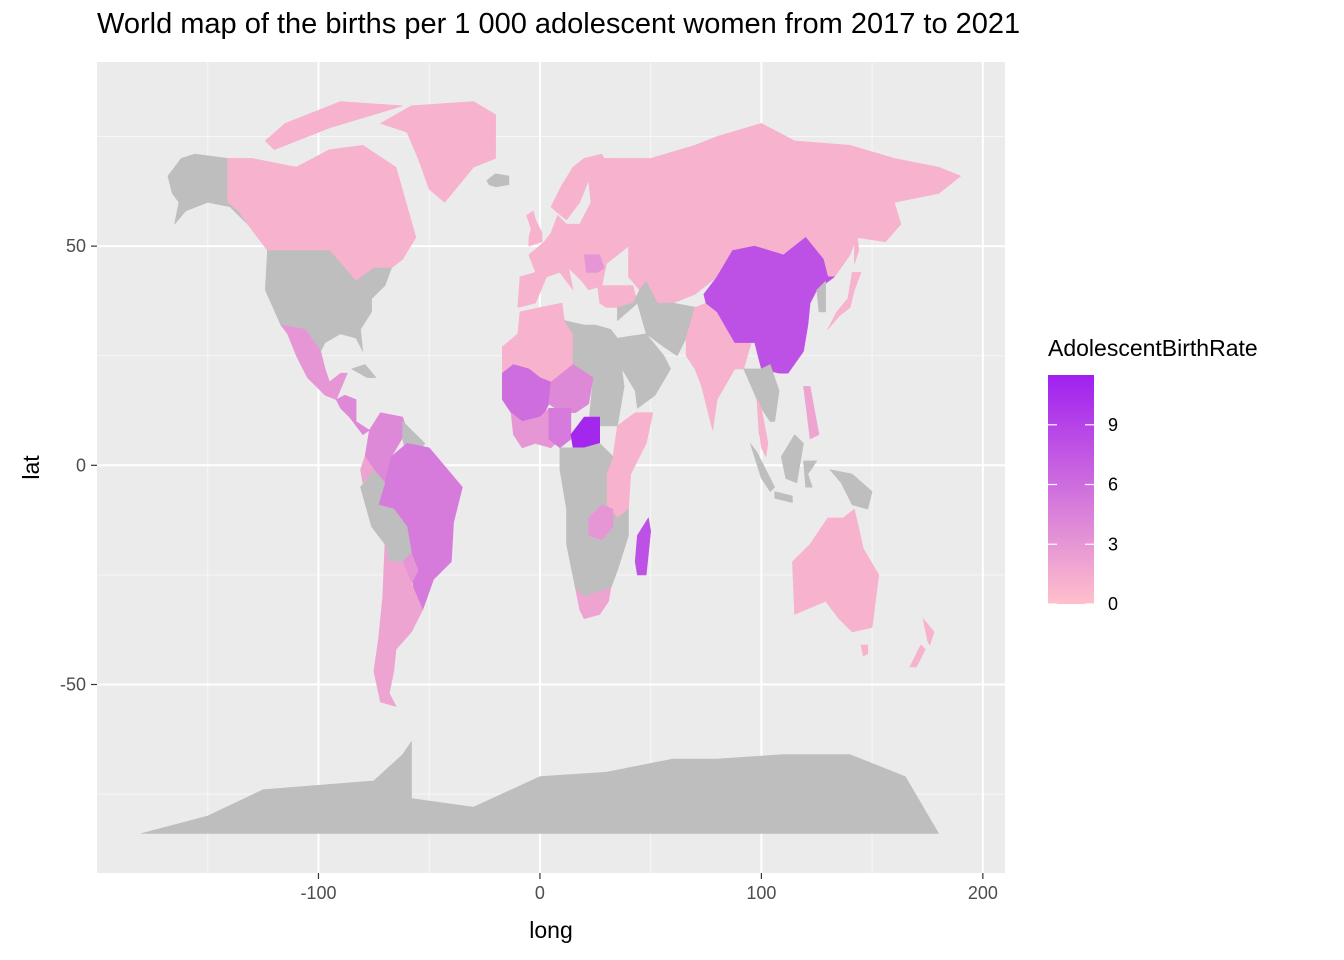  Describe the element at coordinates (851, 489) in the screenshot. I see `region-new-guinea` at that location.